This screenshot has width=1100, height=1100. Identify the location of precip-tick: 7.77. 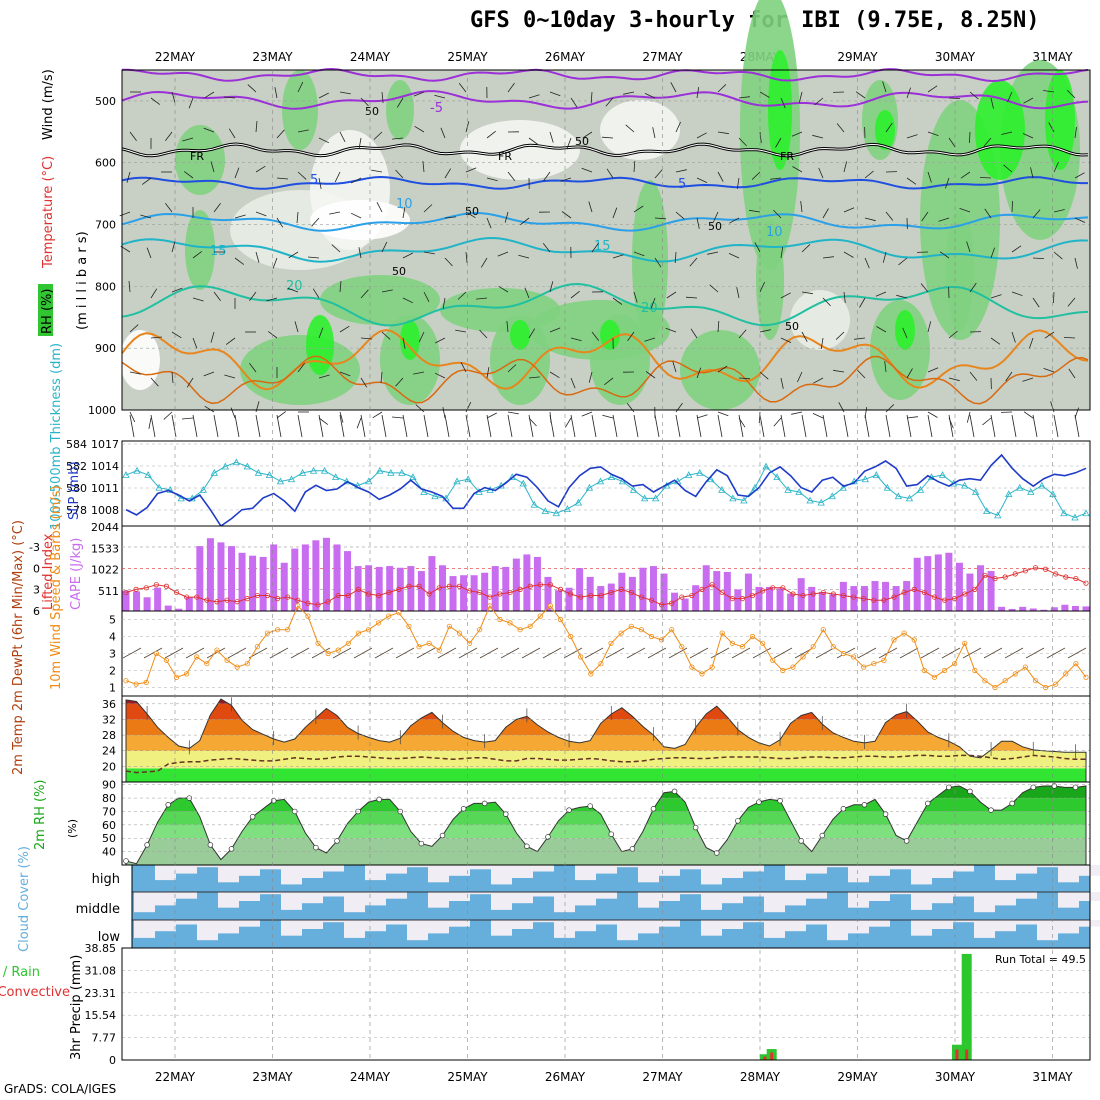
(104, 1038).